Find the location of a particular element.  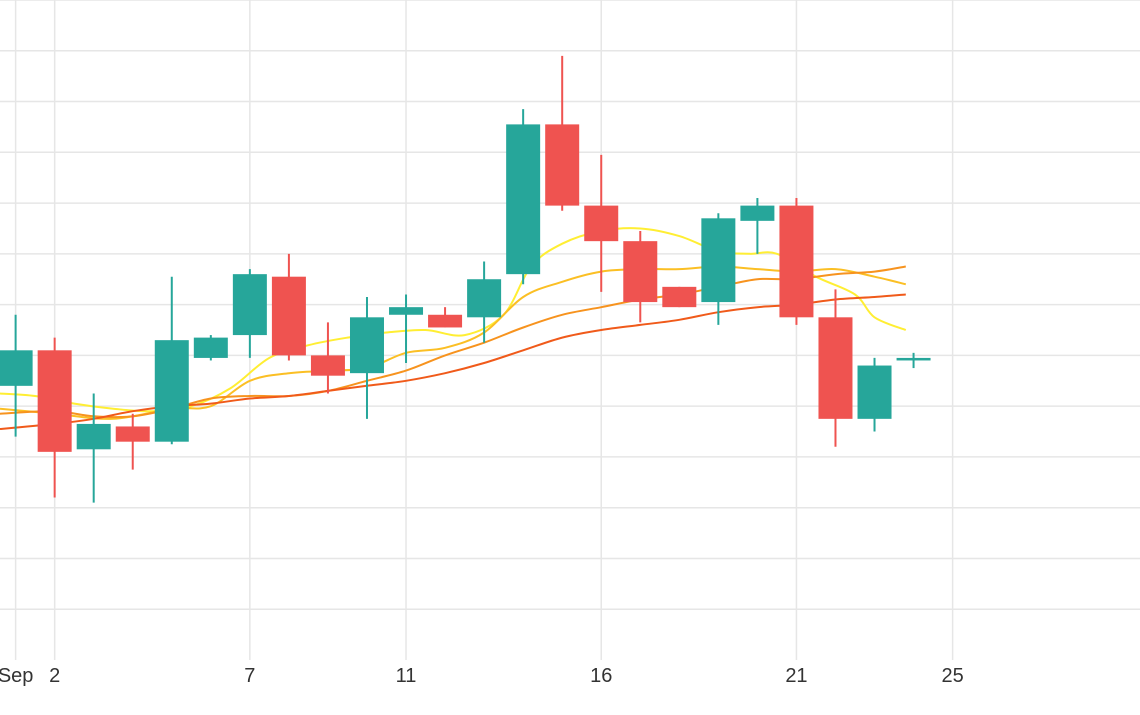

x-tick-label: Sep is located at coordinates (16, 676).